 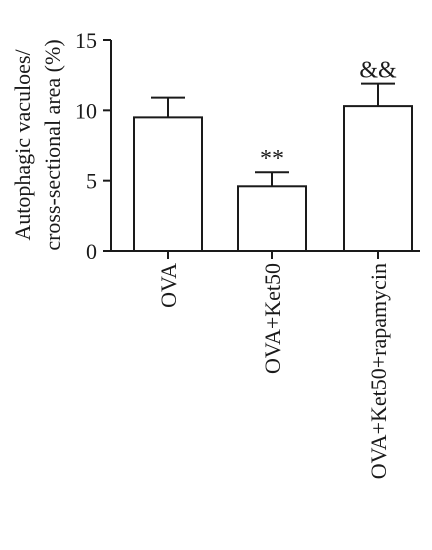 I want to click on significance-marker: **, so click(x=272, y=159).